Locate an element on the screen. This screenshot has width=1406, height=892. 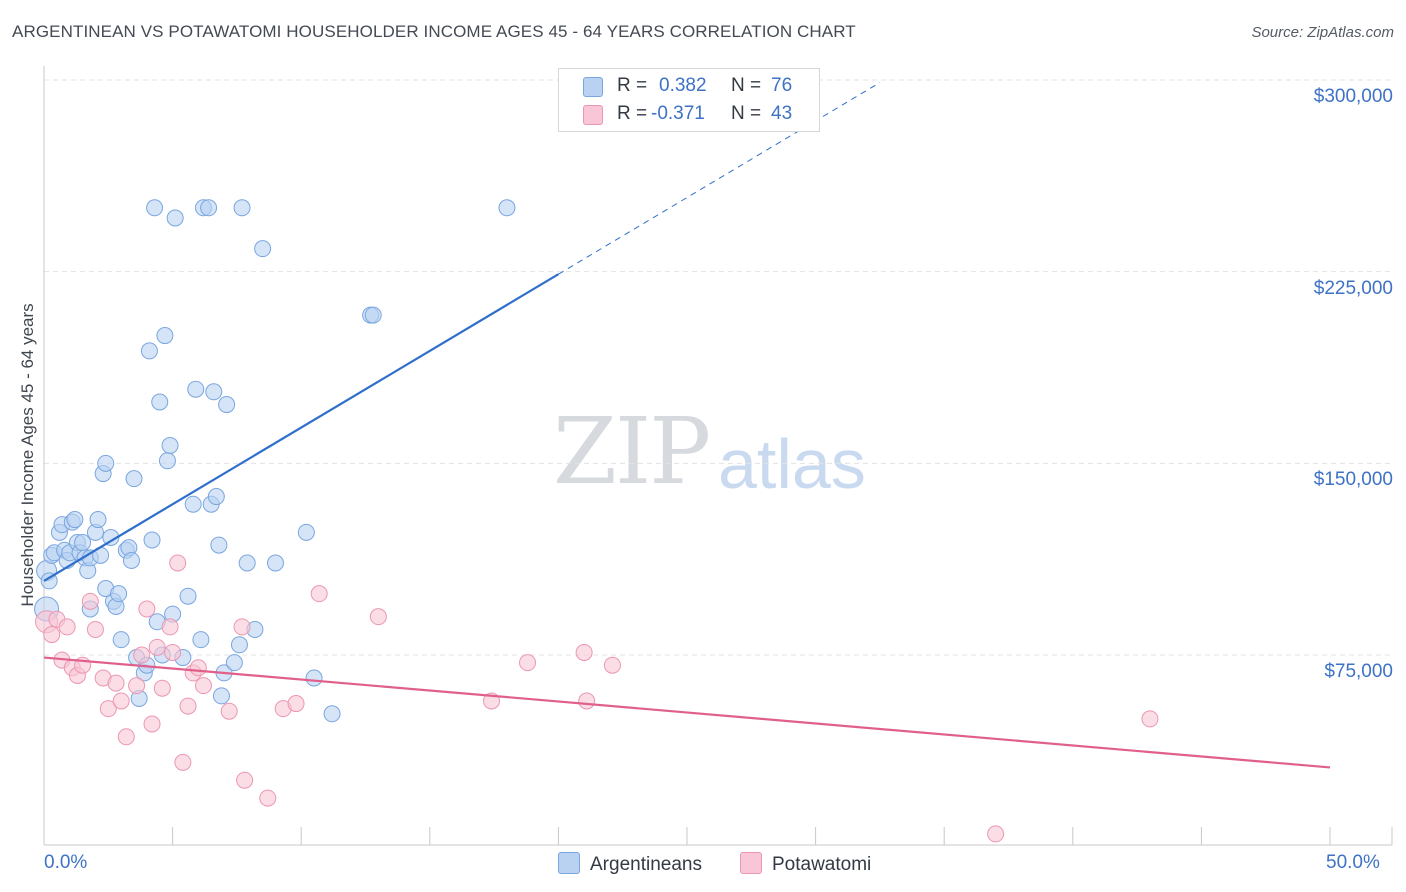
y-tick-label: $225,000 is located at coordinates (1353, 288).